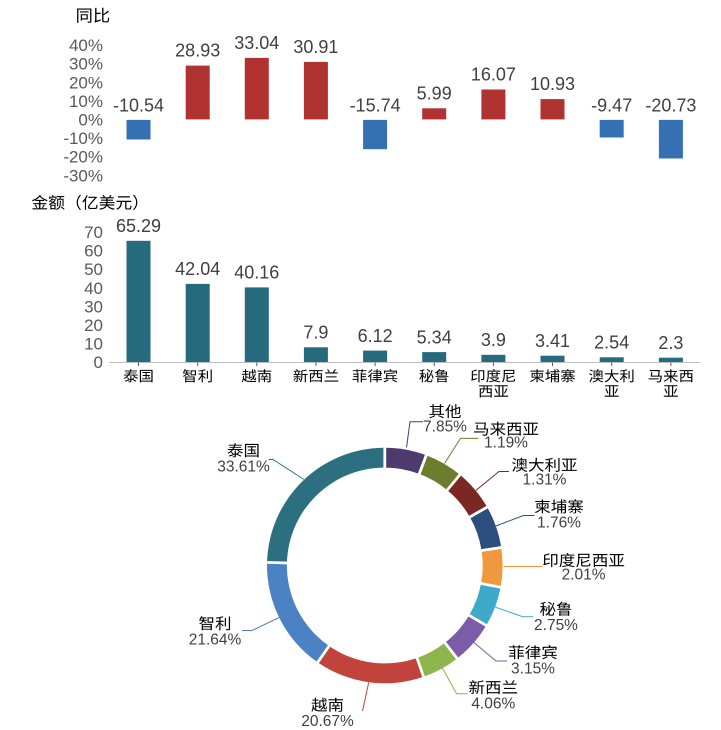 The image size is (721, 730). Describe the element at coordinates (584, 575) in the screenshot. I see `svg-text: 2.01%` at that location.